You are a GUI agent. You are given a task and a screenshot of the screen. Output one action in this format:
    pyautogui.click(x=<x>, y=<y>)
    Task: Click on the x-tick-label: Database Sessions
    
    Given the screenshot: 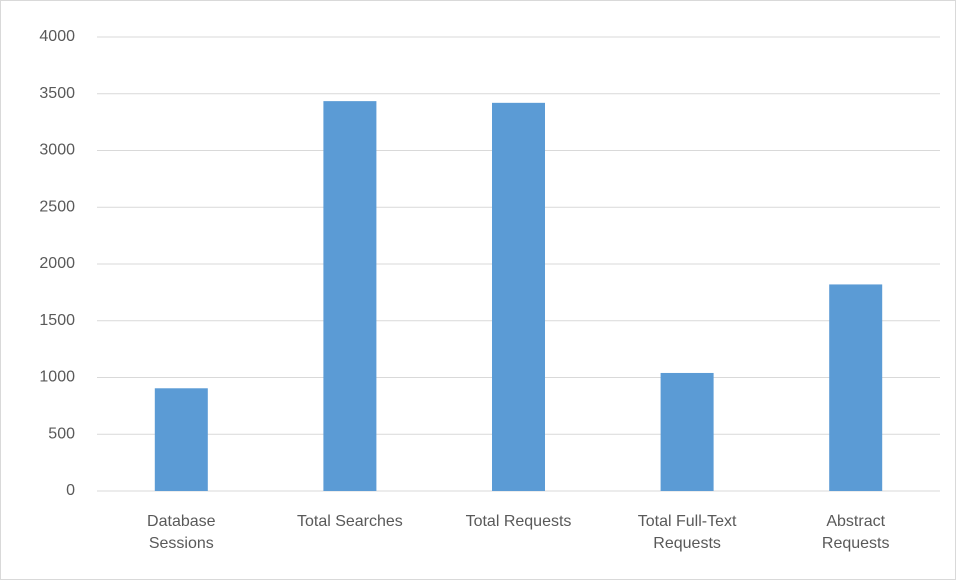 What is the action you would take?
    pyautogui.click(x=181, y=532)
    